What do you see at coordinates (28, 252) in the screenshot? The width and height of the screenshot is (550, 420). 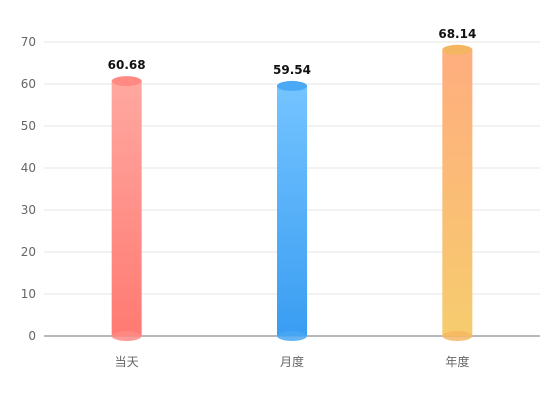 I see `y-tick-label: 20` at bounding box center [28, 252].